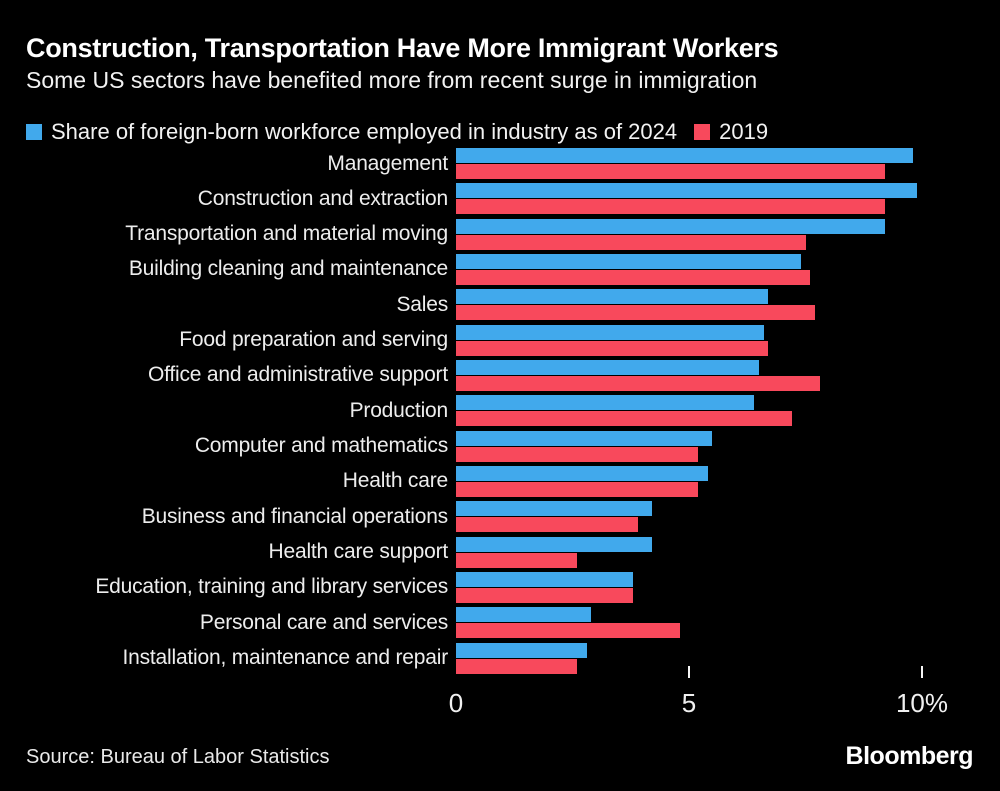  I want to click on bar-group: Health care support, so click(500, 552).